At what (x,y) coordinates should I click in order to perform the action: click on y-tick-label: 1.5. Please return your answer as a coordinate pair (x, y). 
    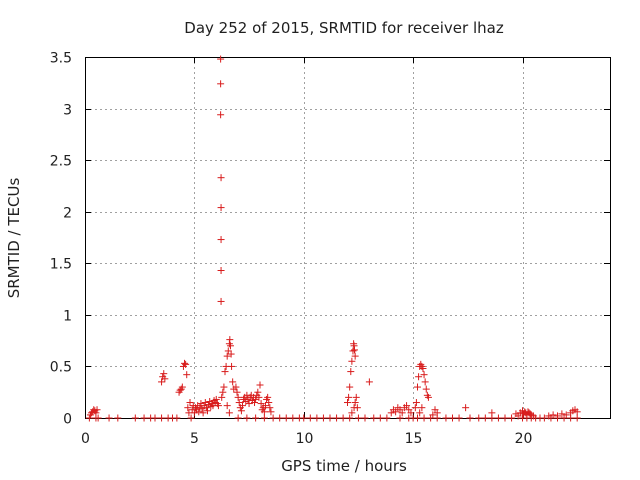
    Looking at the image, I should click on (61, 265).